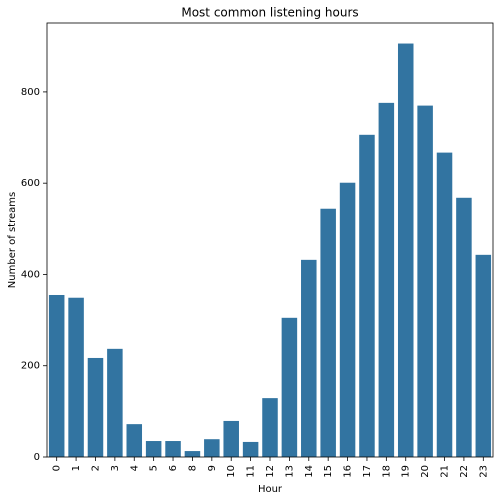 This screenshot has width=500, height=503. Describe the element at coordinates (30, 274) in the screenshot. I see `y-tick-label: 400` at that location.